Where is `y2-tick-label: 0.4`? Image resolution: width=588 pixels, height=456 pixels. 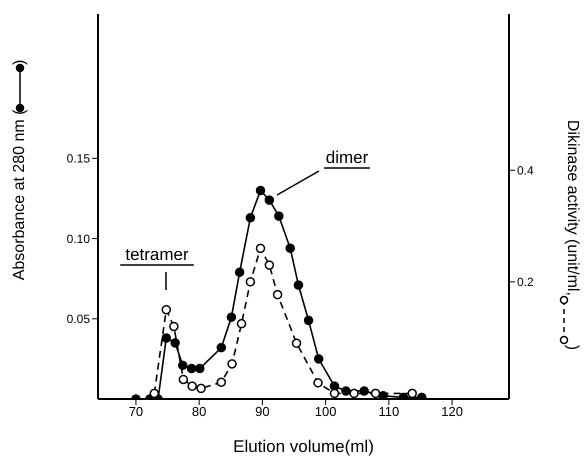 y2-tick-label: 0.4 is located at coordinates (525, 170).